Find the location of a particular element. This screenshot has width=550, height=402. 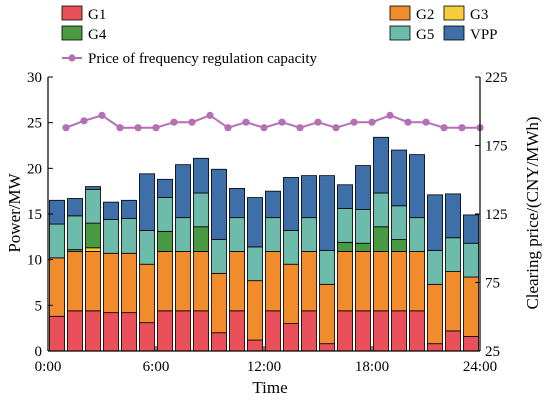

legend-label-g4: G4 is located at coordinates (97, 35).